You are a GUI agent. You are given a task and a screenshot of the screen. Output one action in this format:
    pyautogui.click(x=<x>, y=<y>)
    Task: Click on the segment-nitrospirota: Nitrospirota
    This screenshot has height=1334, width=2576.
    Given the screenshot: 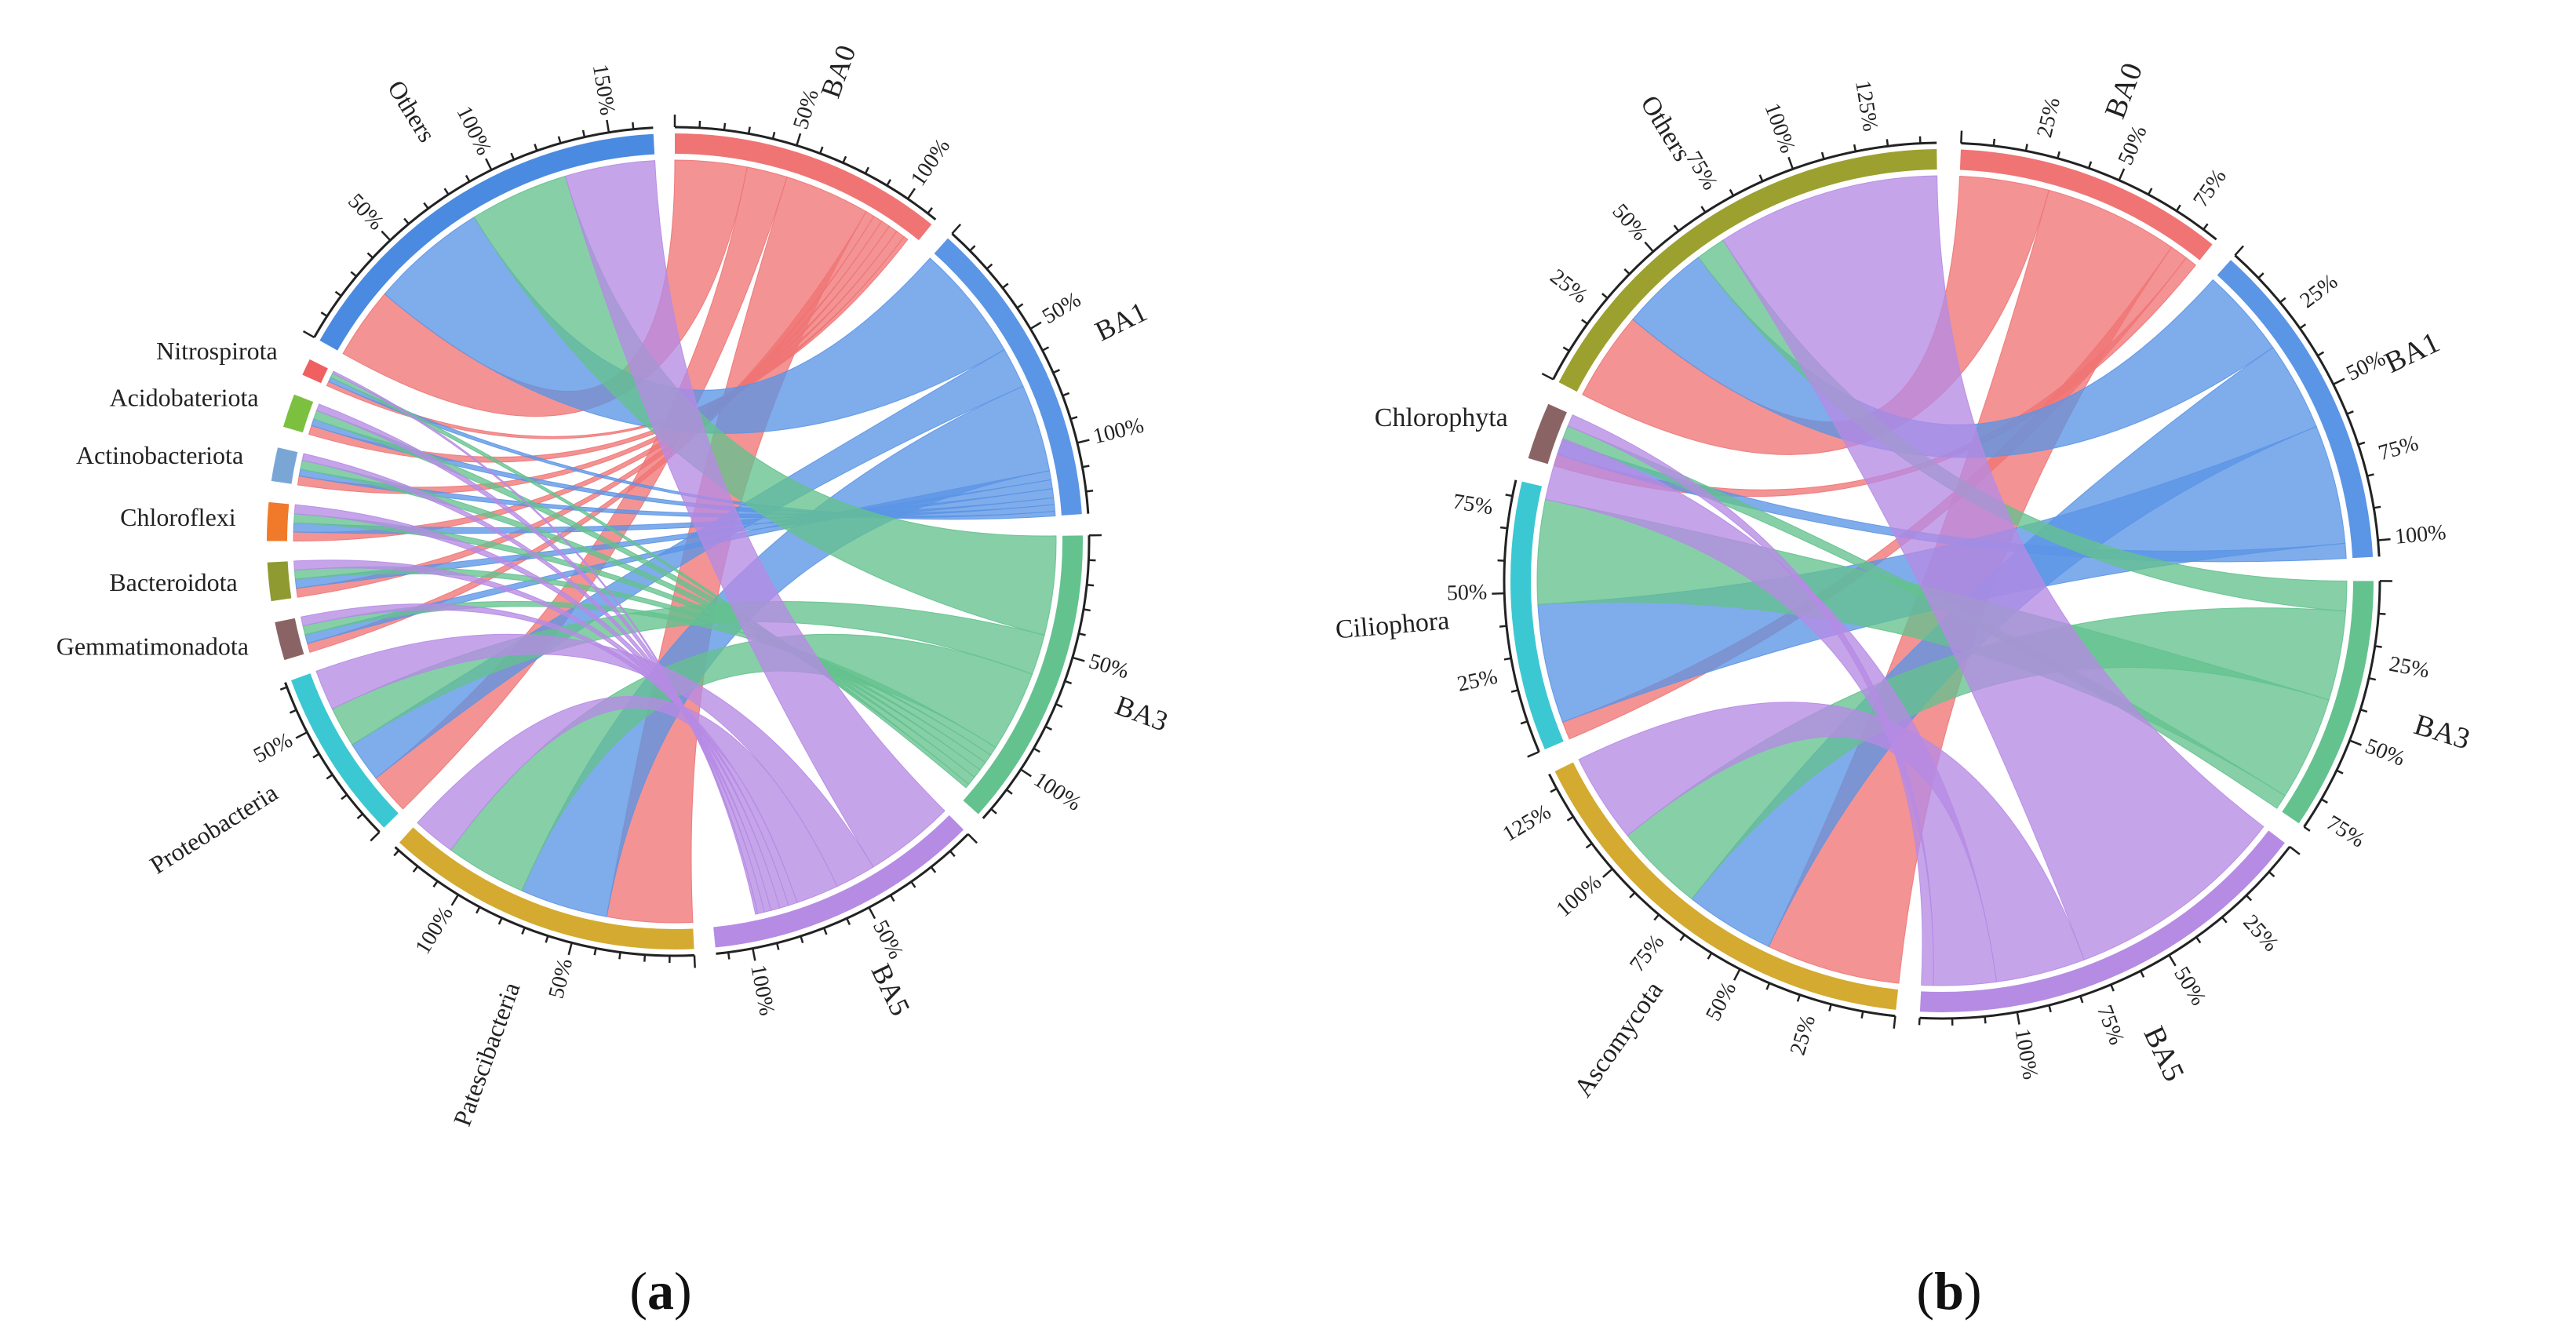 What is the action you would take?
    pyautogui.click(x=242, y=360)
    